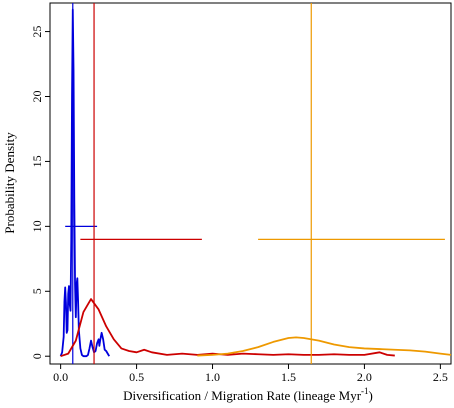 This screenshot has width=454, height=408. Describe the element at coordinates (37, 226) in the screenshot. I see `y-tick-label: 10` at that location.